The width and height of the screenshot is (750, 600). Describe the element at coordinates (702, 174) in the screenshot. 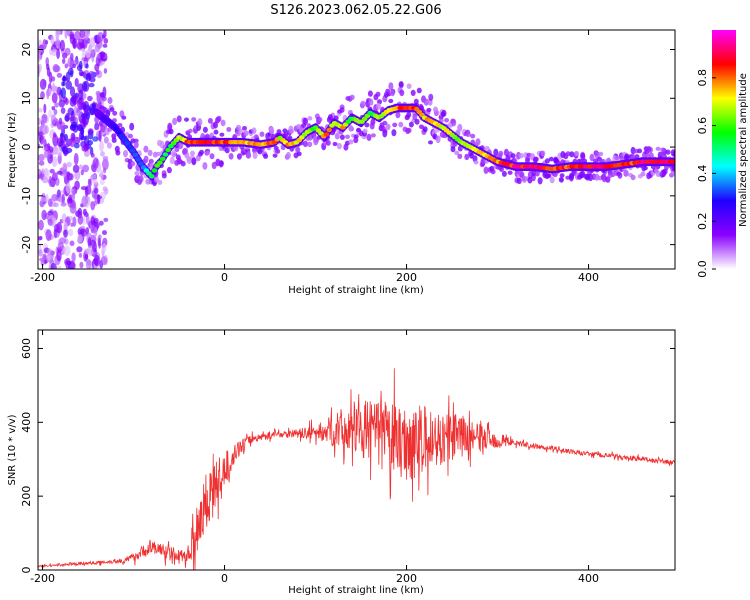

I see `colorbar-tick-label: 0.4` at that location.